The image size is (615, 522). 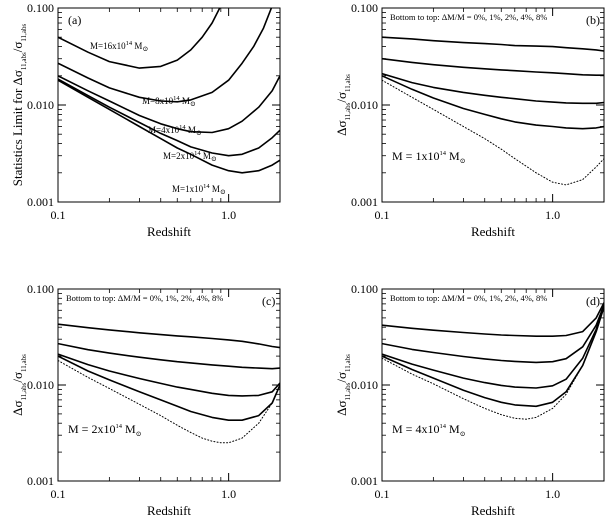 I want to click on series-line-M-2x10-14-M, so click(x=169, y=117).